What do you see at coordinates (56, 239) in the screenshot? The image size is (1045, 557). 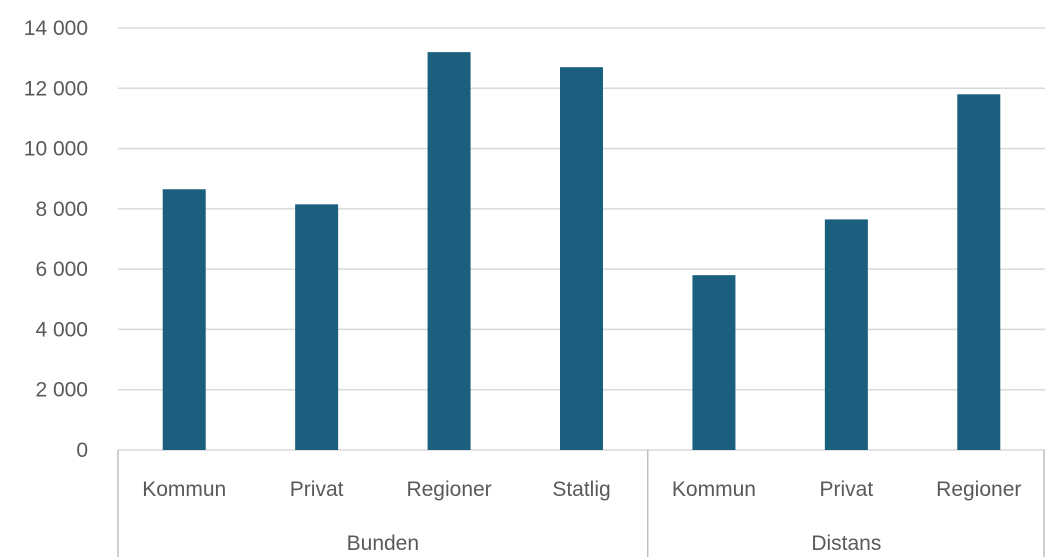 I see `y-axis-ticks: 0 2 000 4 000 6 000 8 000 10 000 12 000 14 000` at bounding box center [56, 239].